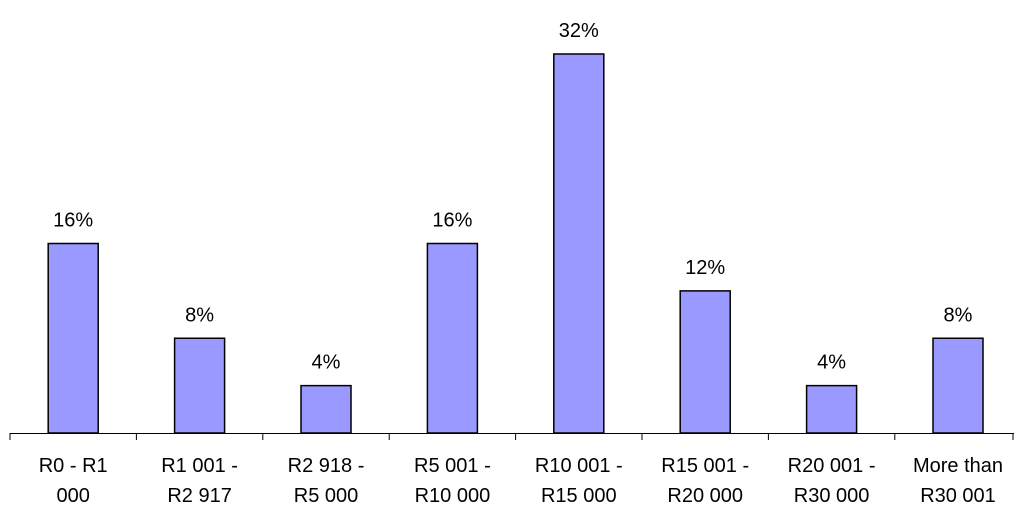 The width and height of the screenshot is (1014, 511). What do you see at coordinates (326, 481) in the screenshot?
I see `category-label: R2 918 -R5 000` at bounding box center [326, 481].